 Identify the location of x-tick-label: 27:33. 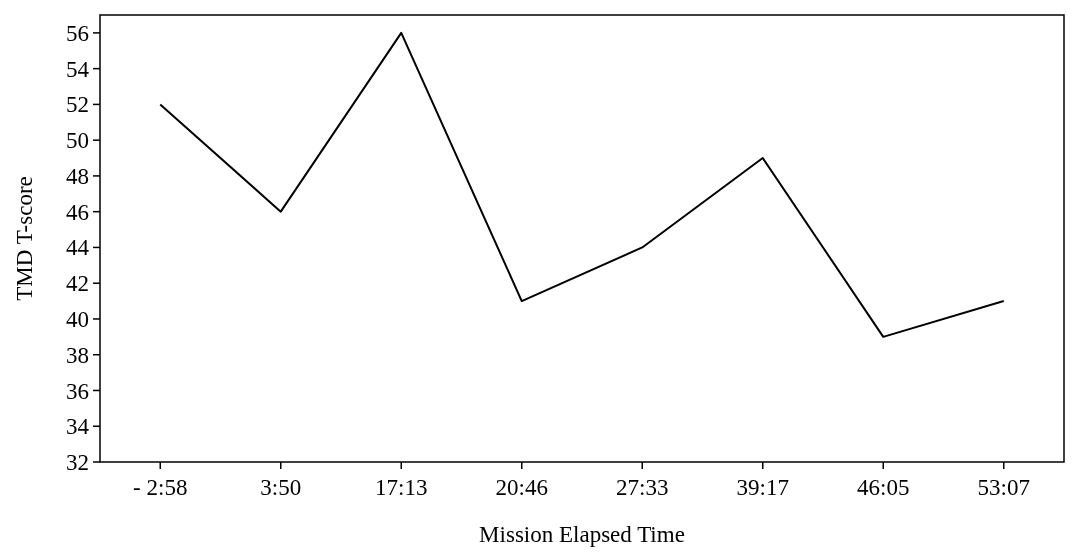
(642, 487).